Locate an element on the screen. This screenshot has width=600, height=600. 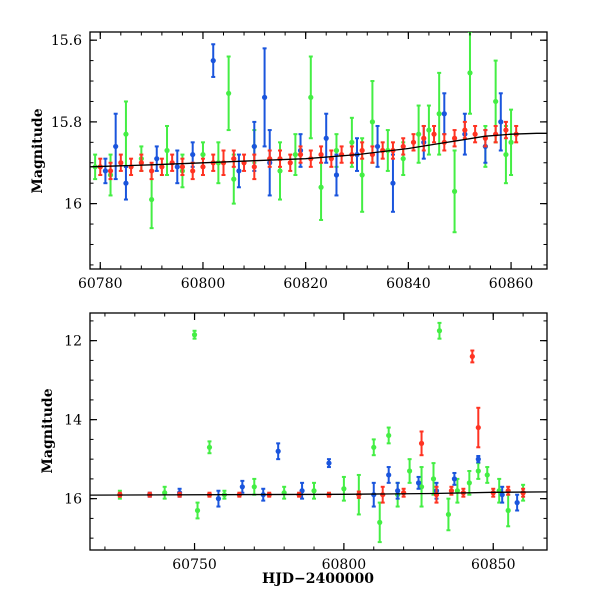
y-tick-label: 15.6 is located at coordinates (66, 41).